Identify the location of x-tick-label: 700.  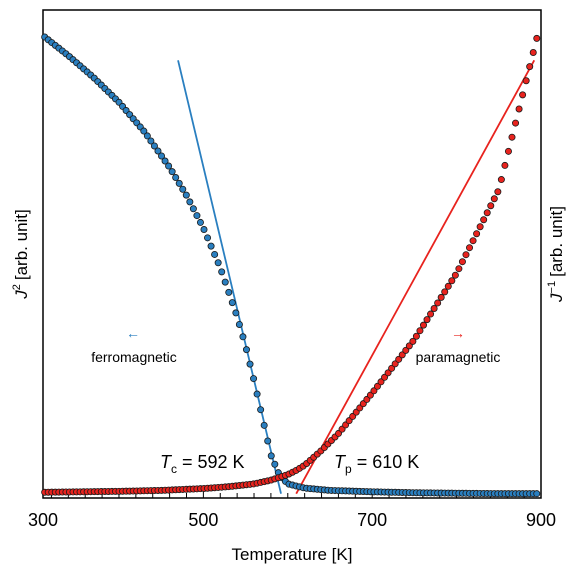
(372, 520).